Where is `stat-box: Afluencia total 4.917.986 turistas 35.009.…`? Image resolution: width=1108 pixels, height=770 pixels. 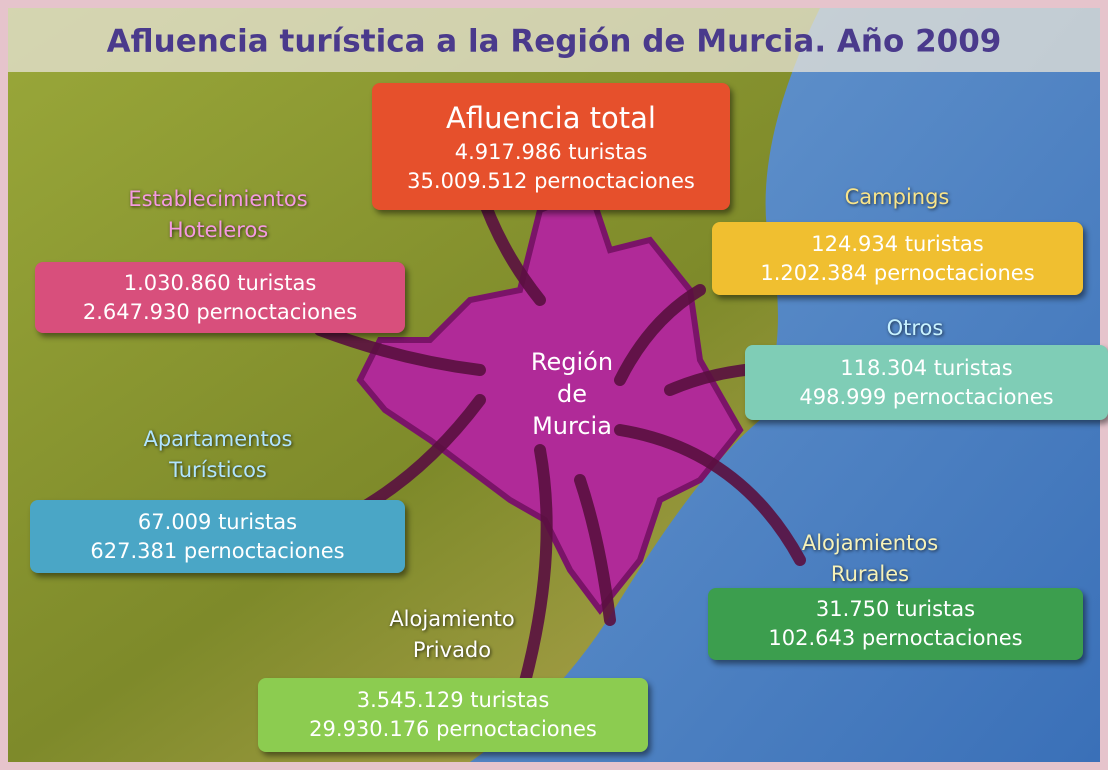
stat-box: Afluencia total 4.917.986 turistas 35.009.… is located at coordinates (551, 146).